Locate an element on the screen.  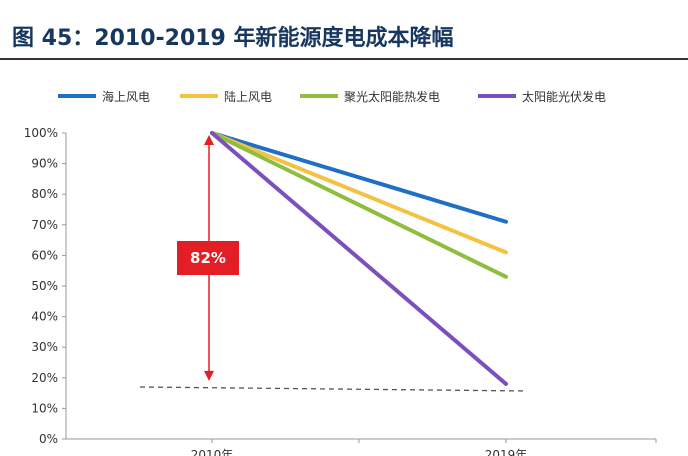
reduction-callout: 82% is located at coordinates (208, 258).